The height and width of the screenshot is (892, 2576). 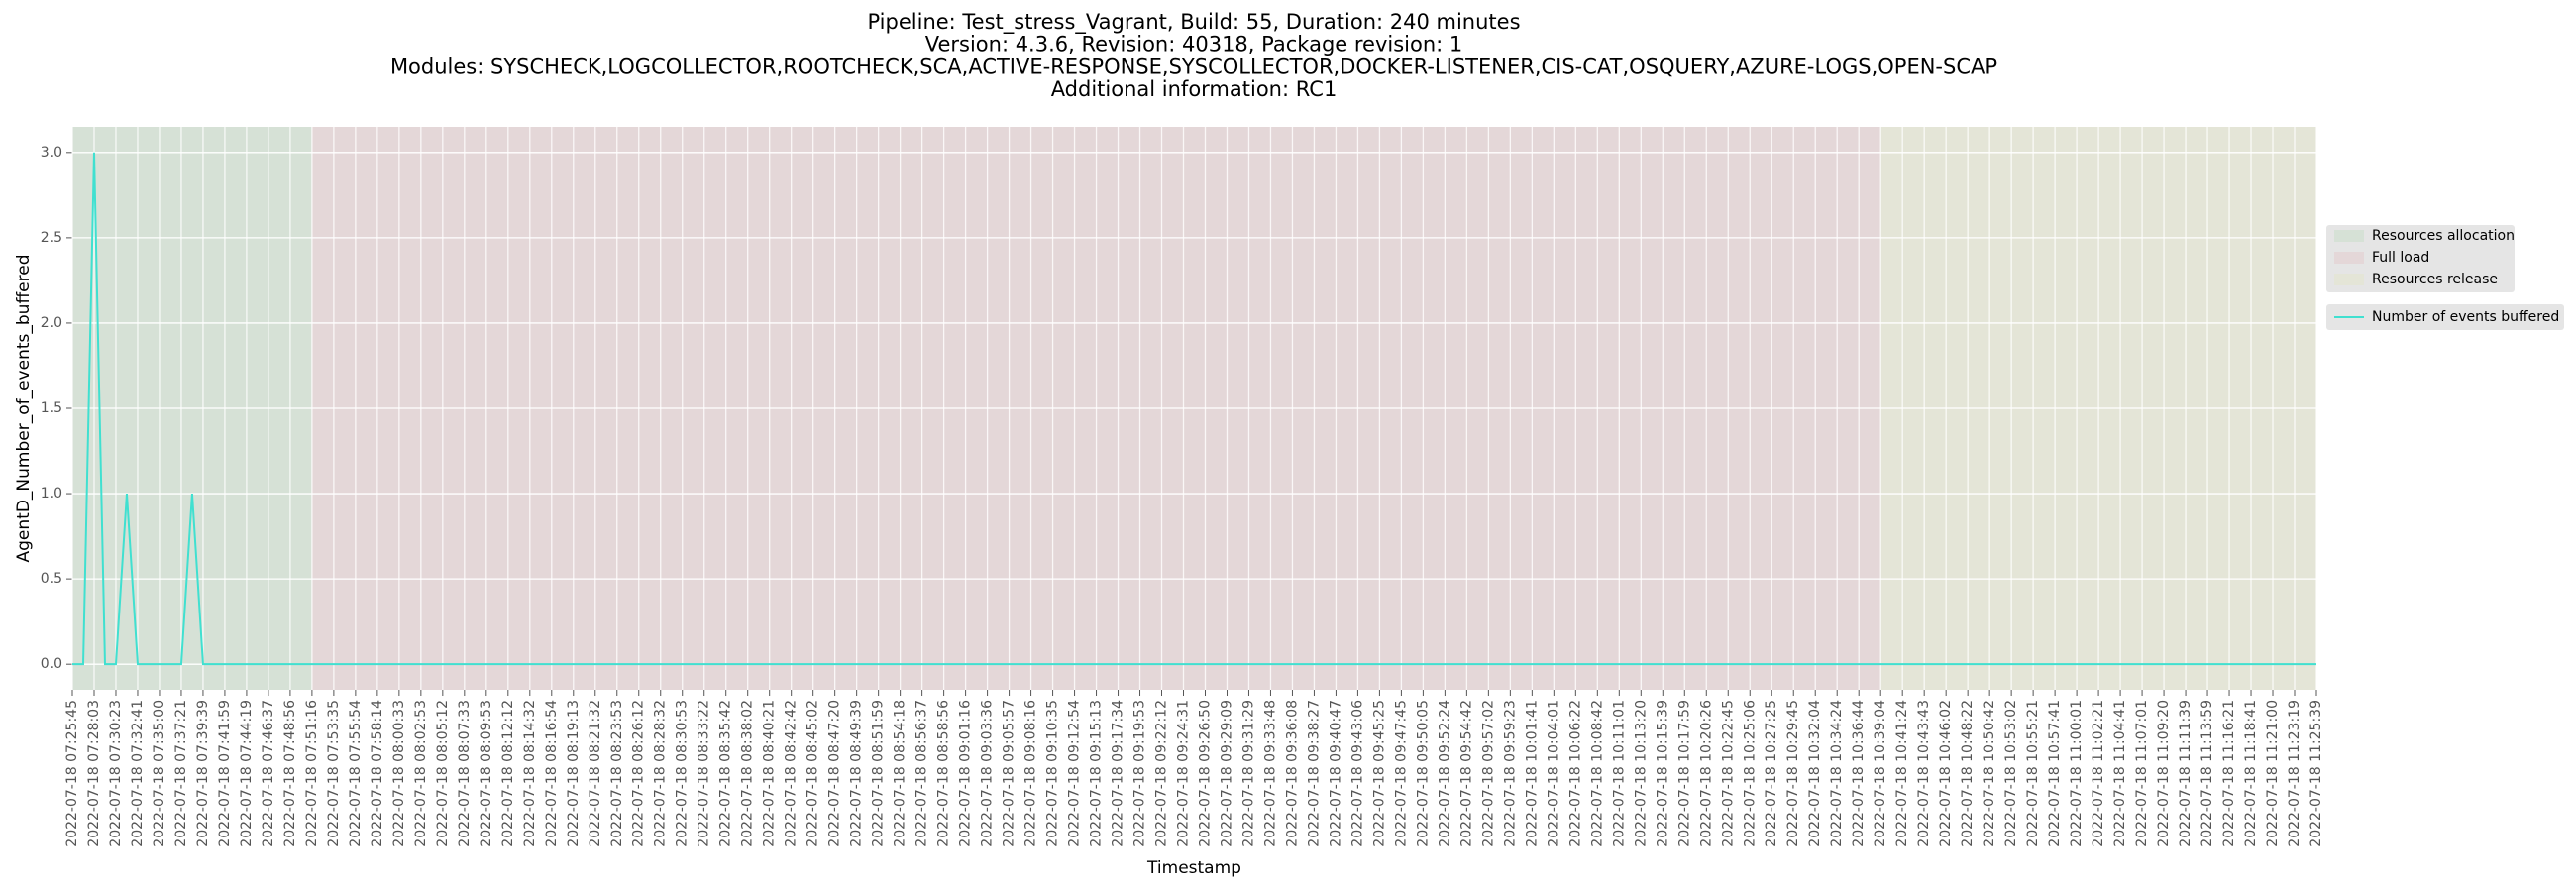 I want to click on x-tick-label: 2022-07-18 07:55:54, so click(x=356, y=773).